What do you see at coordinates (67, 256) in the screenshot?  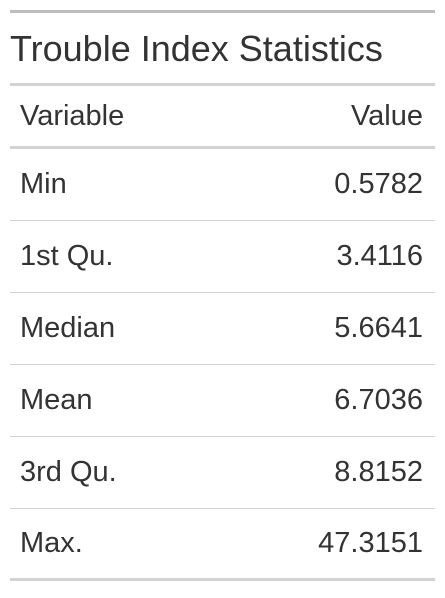 I see `variable-cell: 1st Qu.` at bounding box center [67, 256].